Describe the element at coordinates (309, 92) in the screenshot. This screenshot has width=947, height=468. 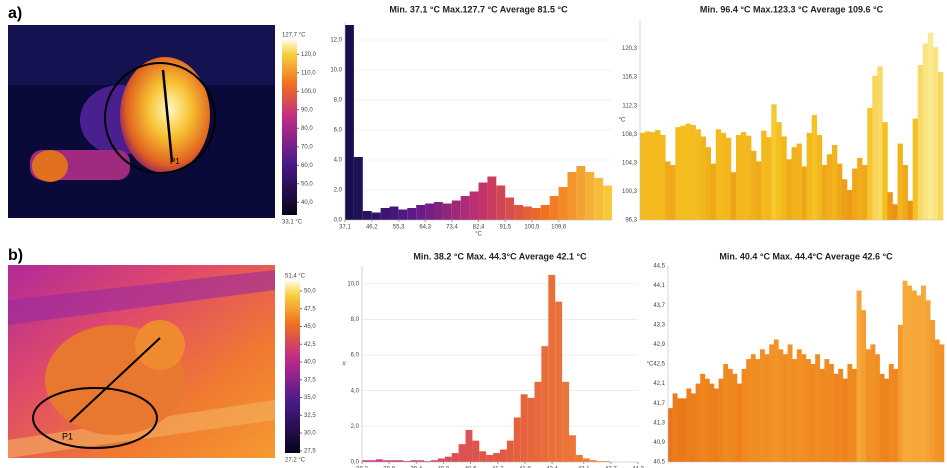
I see `colorbar-tick-label: 100,0` at that location.